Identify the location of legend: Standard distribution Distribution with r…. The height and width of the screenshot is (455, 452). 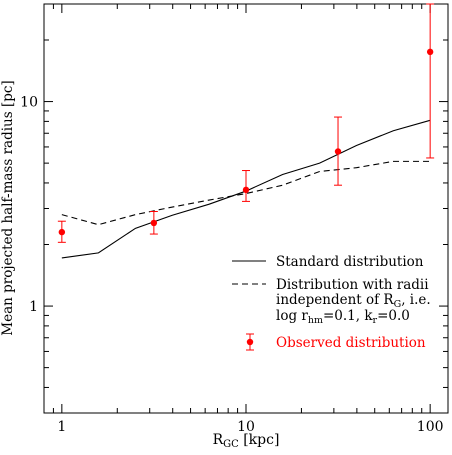
(331, 302).